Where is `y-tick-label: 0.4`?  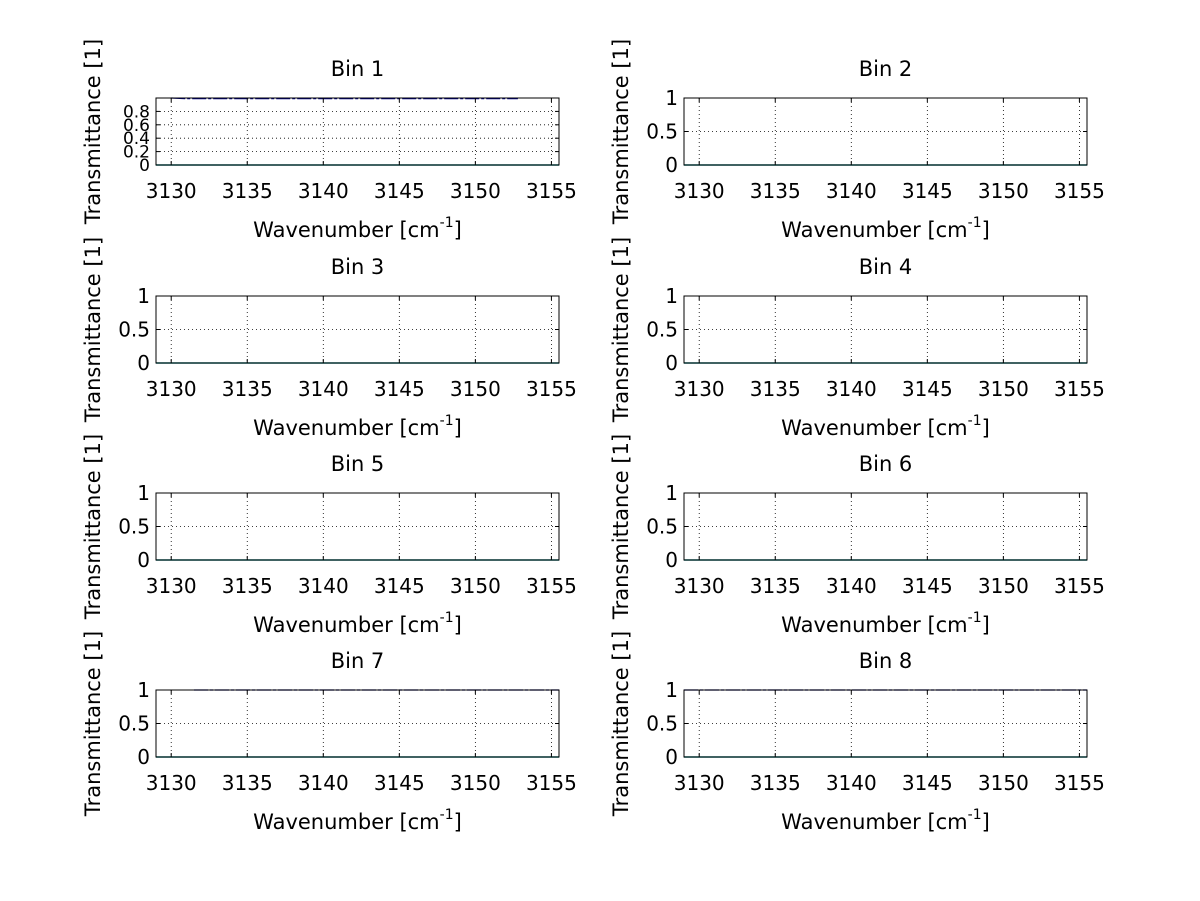 y-tick-label: 0.4 is located at coordinates (136, 139).